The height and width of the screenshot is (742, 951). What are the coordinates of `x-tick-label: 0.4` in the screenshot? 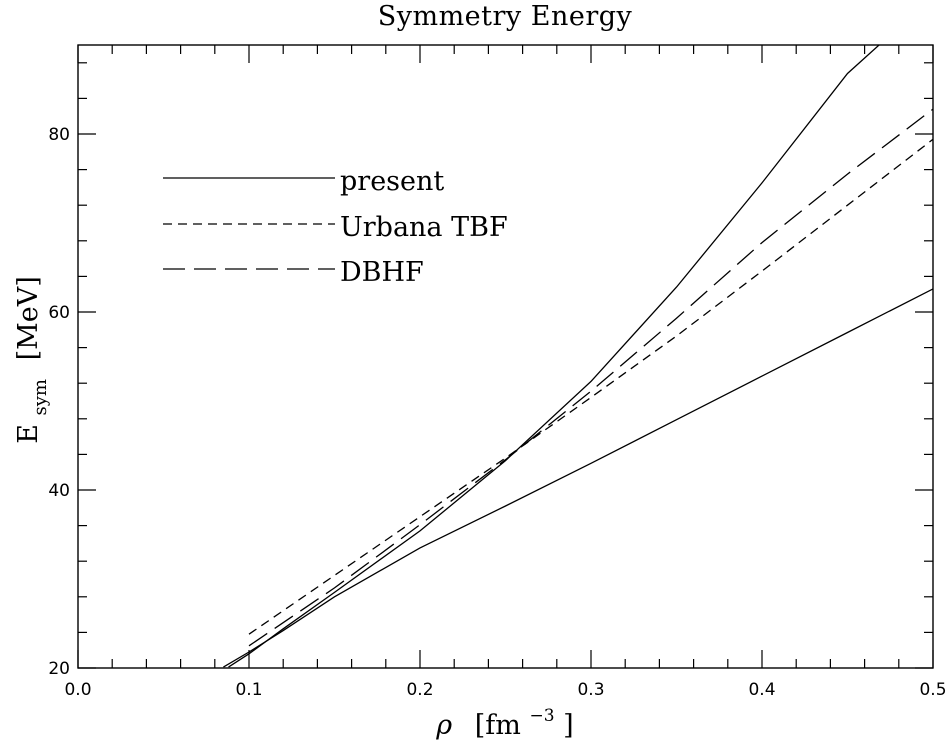 It's located at (761, 690).